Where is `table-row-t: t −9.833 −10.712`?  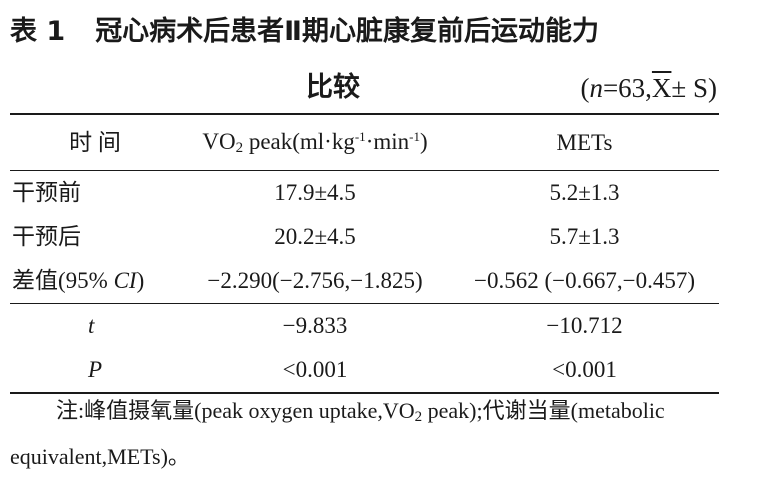
table-row-t: t −9.833 −10.712 is located at coordinates (364, 326).